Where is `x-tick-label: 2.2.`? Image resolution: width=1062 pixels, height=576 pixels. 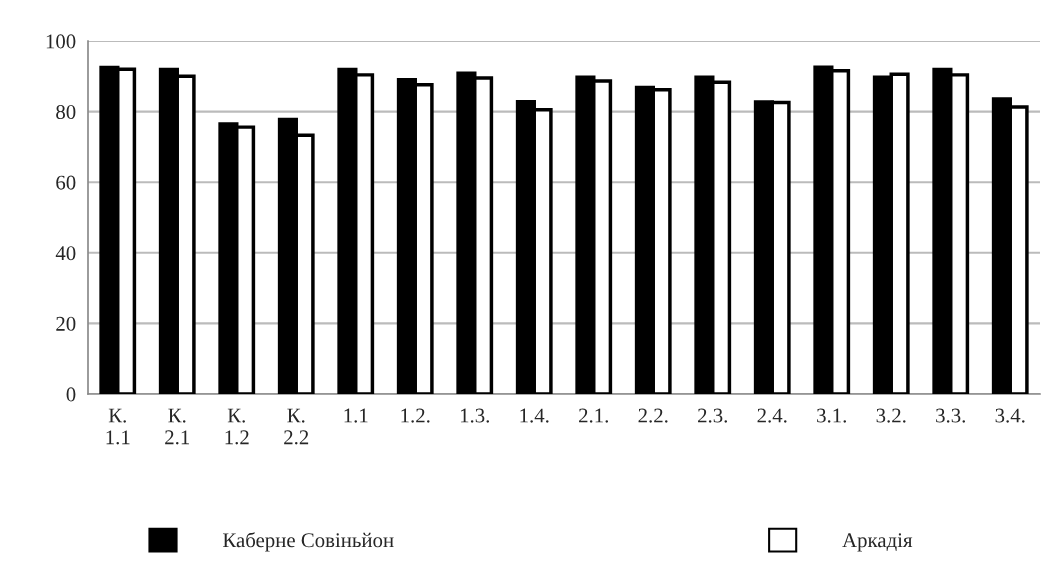
x-tick-label: 2.2. is located at coordinates (653, 415).